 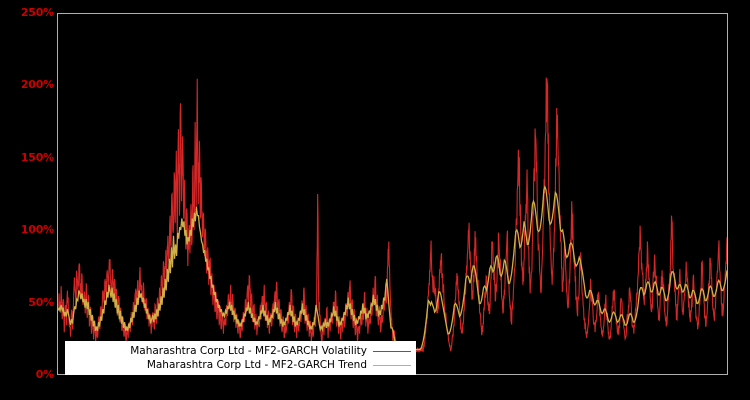 What do you see at coordinates (41, 302) in the screenshot?
I see `y-axis-tick-label: 50%` at bounding box center [41, 302].